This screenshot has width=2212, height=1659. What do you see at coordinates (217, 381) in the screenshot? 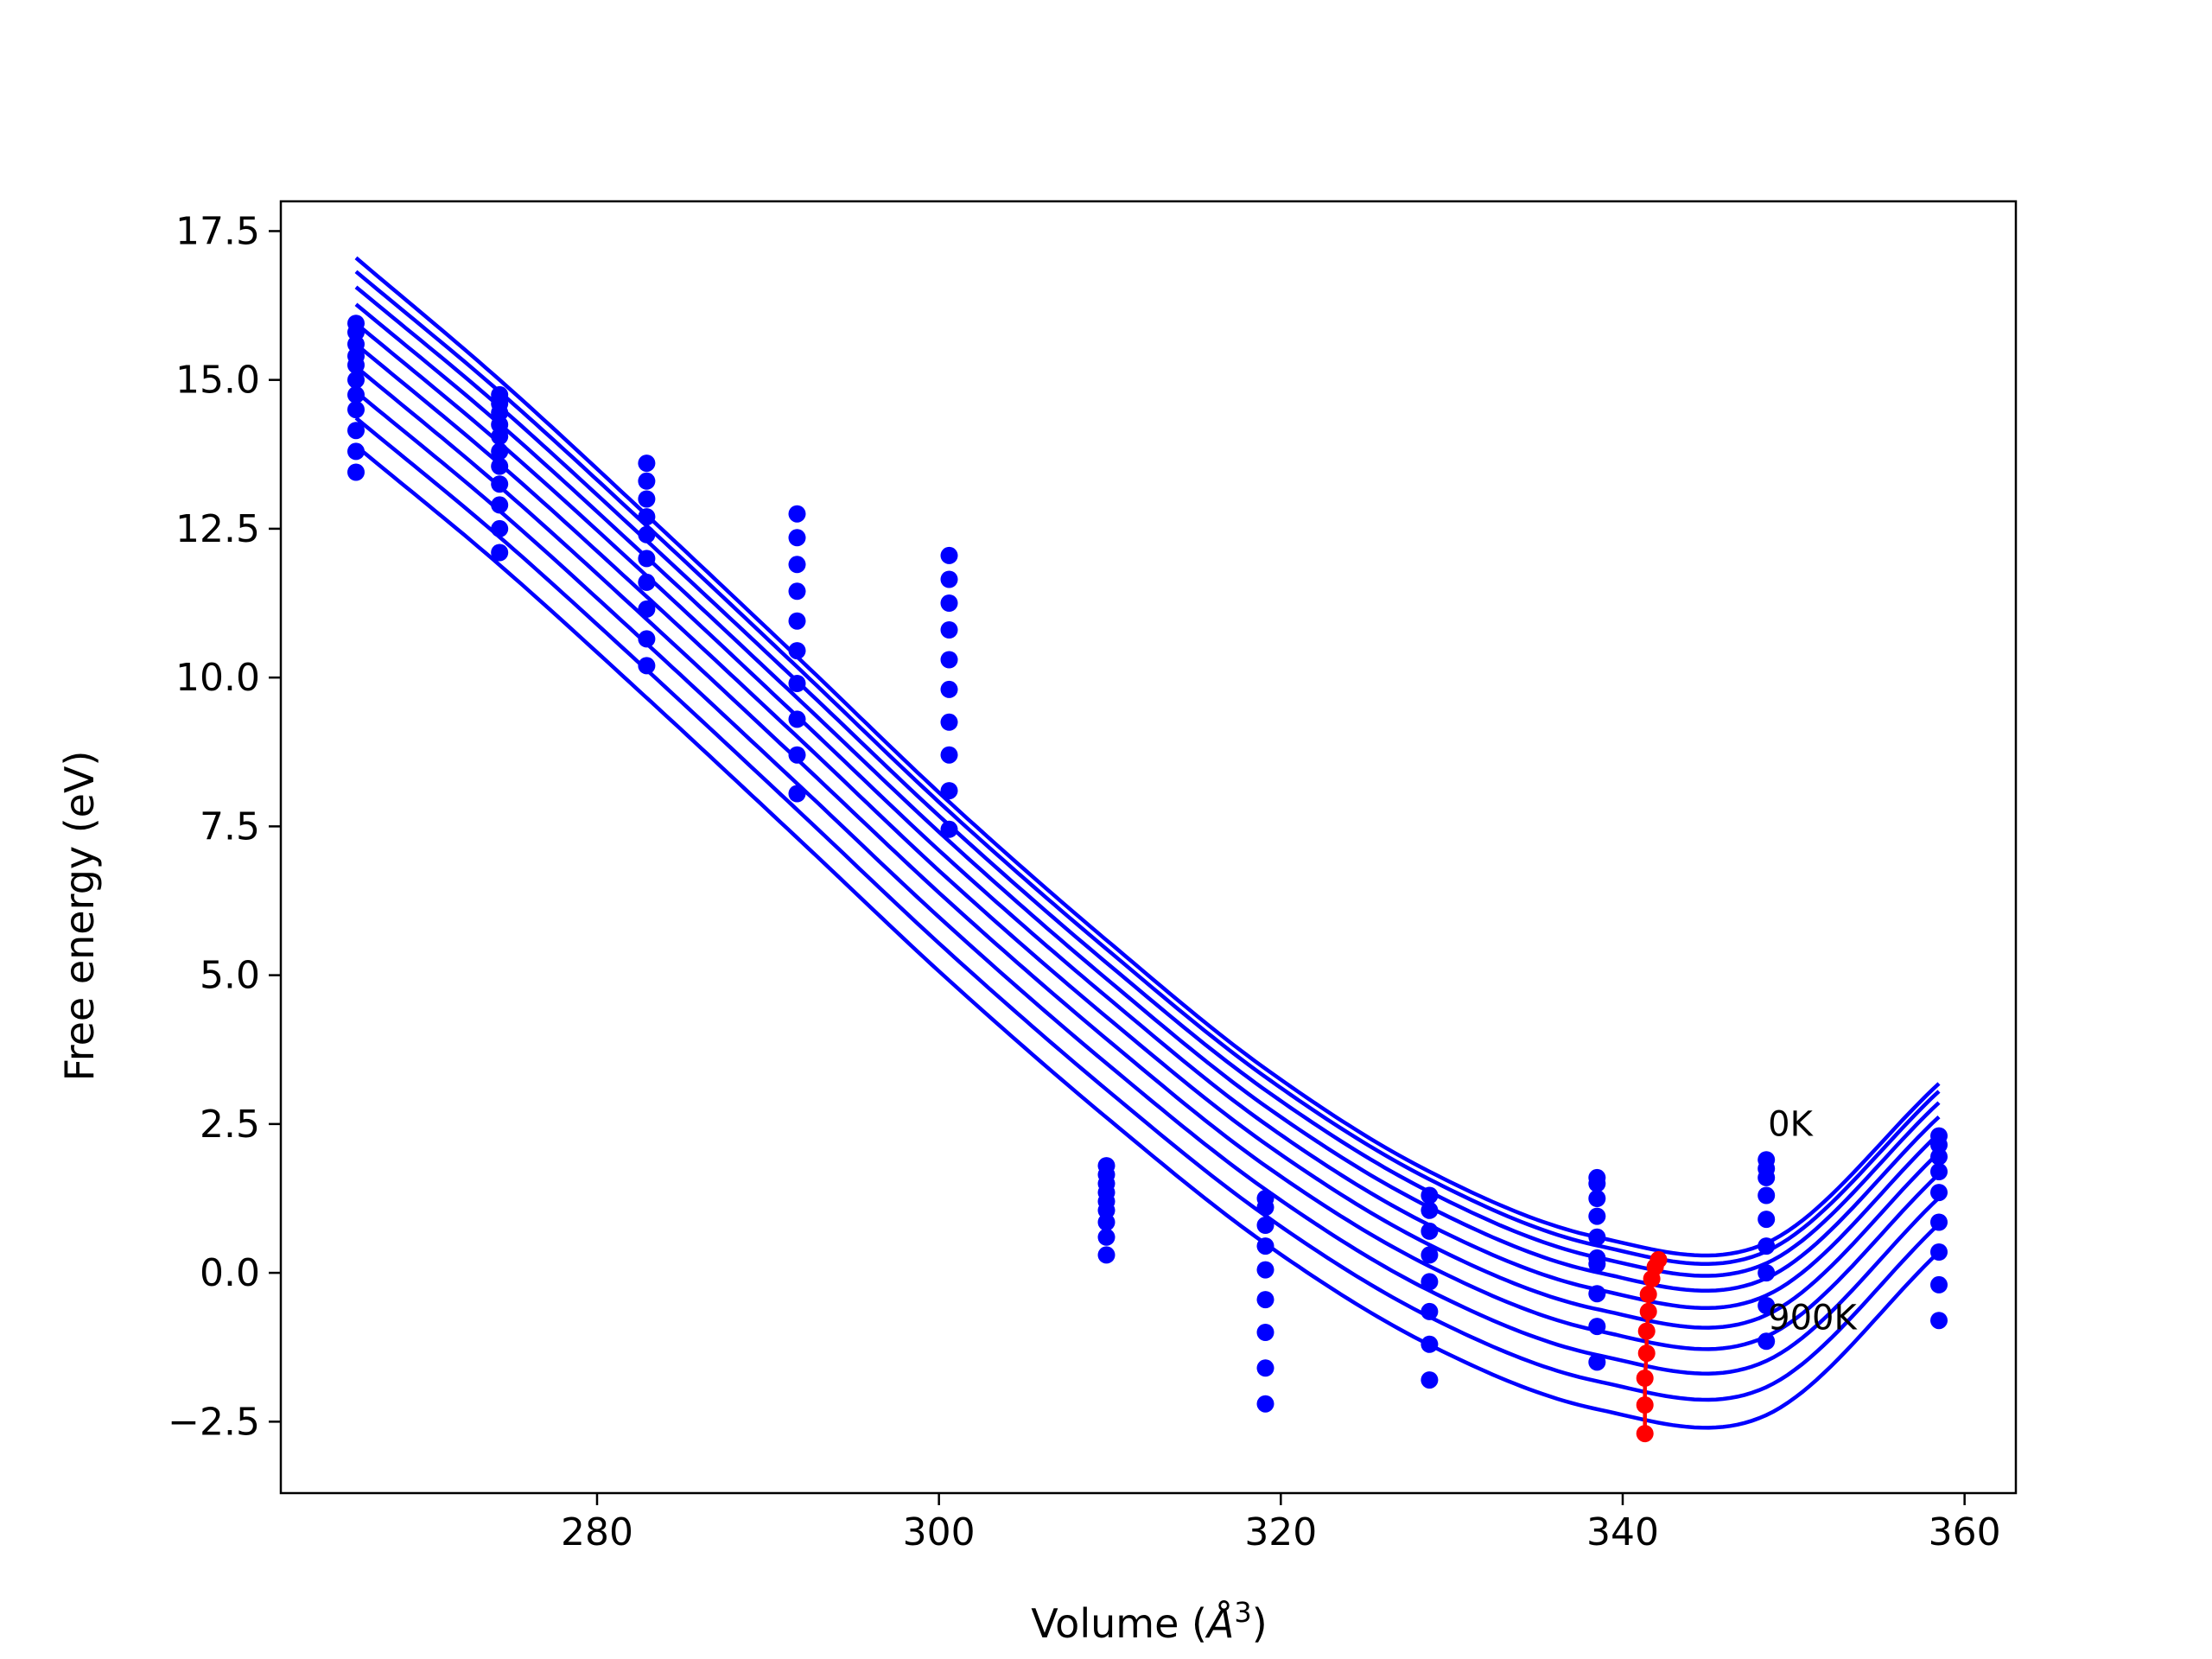
I see `y-tick-label: 15.0` at bounding box center [217, 381].